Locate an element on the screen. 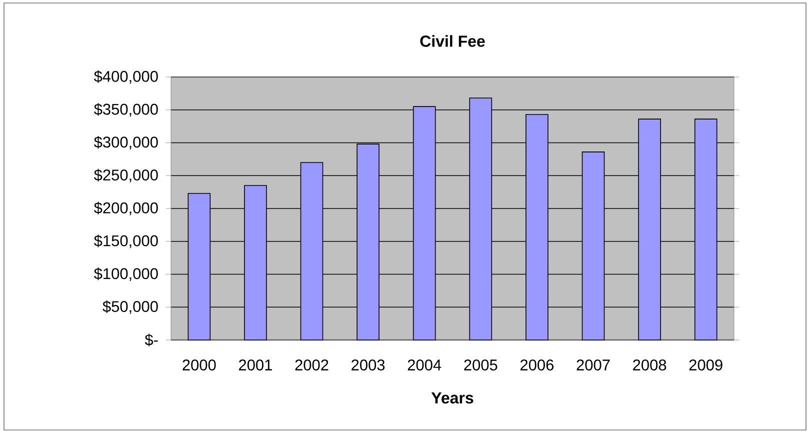 The width and height of the screenshot is (811, 433). x-tick-label: 2006 is located at coordinates (537, 365).